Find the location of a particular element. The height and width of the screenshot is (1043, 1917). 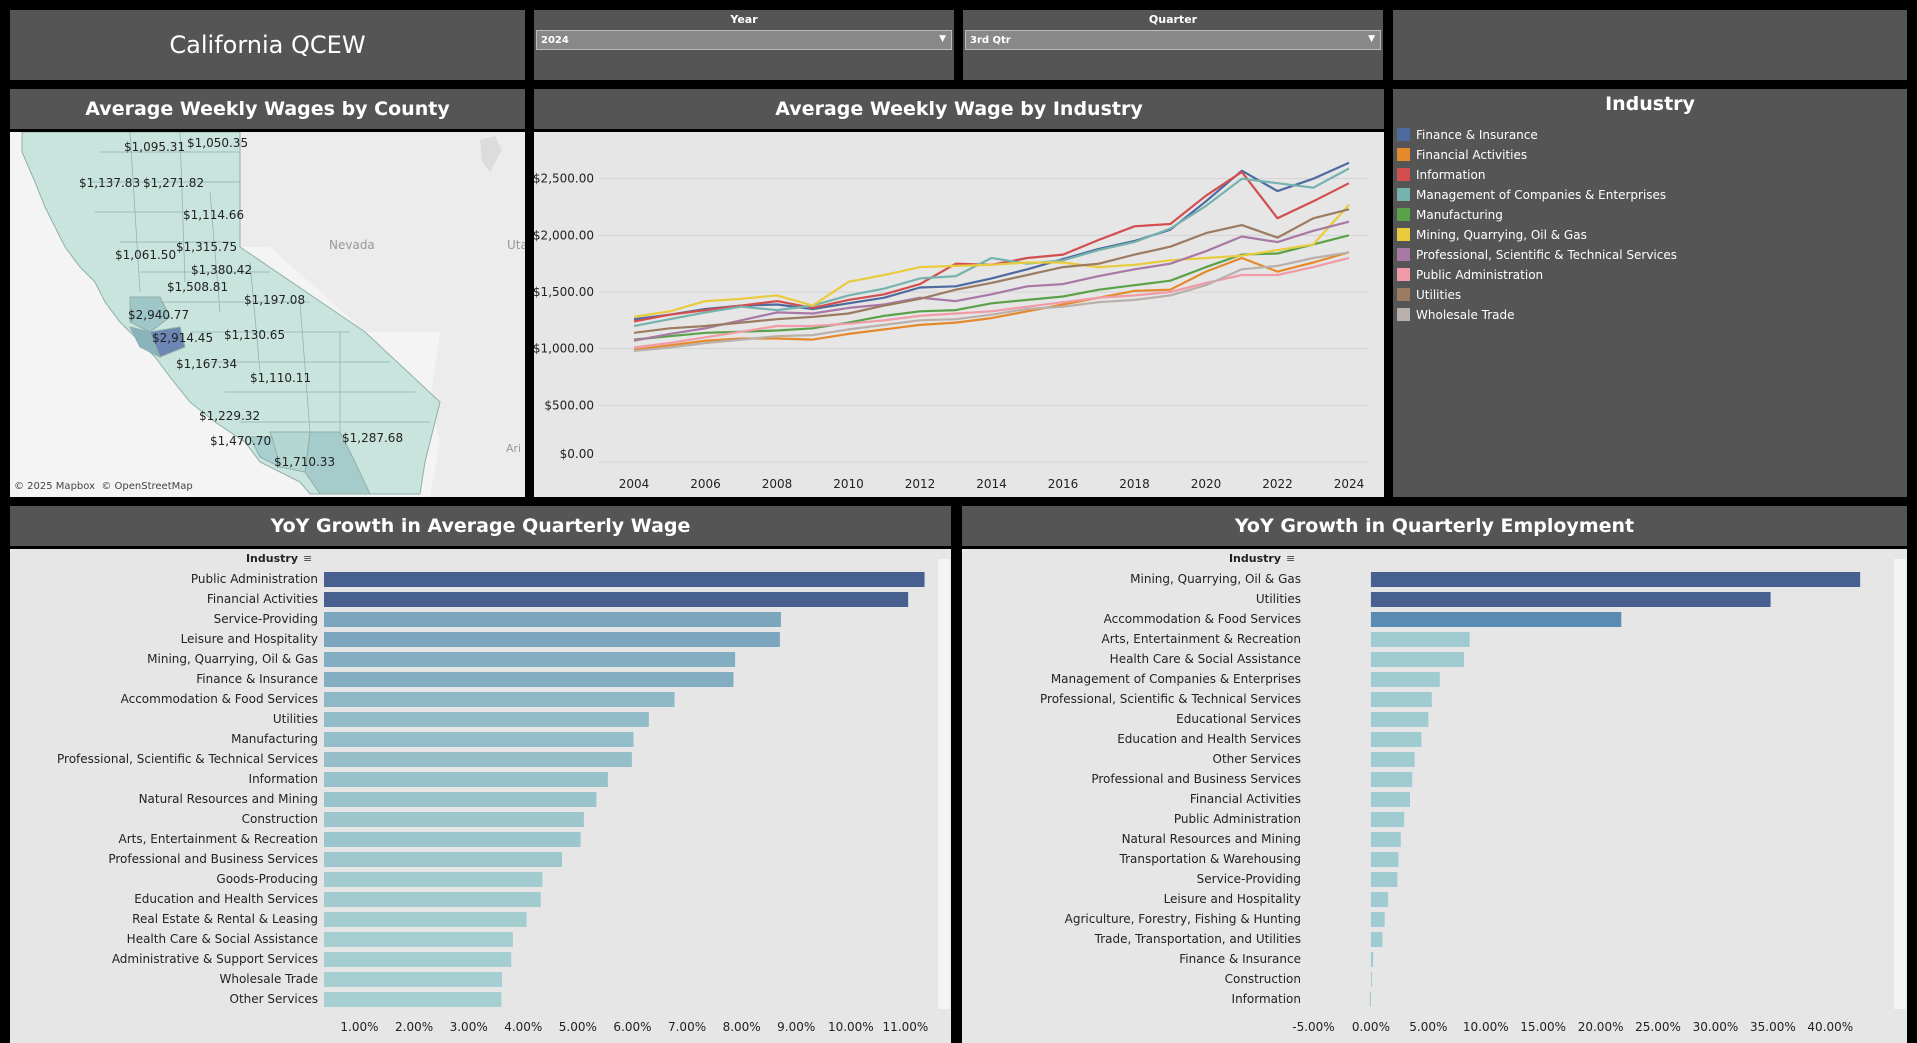

x-tick-label: 2024 is located at coordinates (1349, 484).